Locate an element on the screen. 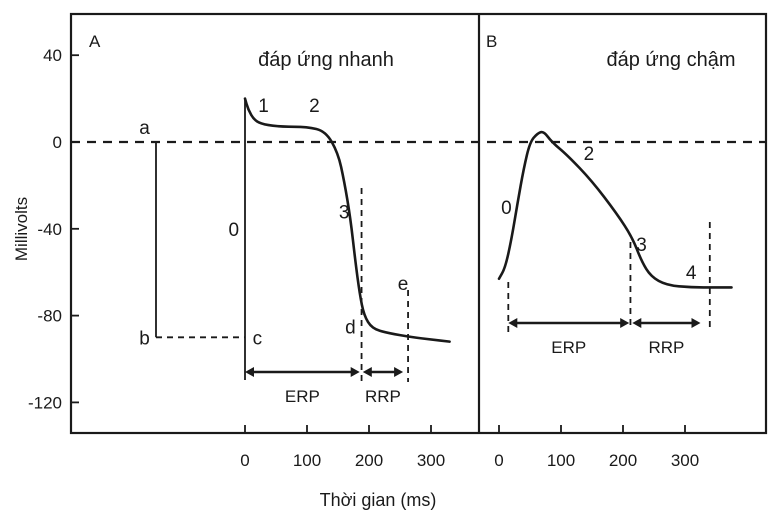 The image size is (773, 520). y-tick-label: -80 is located at coordinates (49, 316).